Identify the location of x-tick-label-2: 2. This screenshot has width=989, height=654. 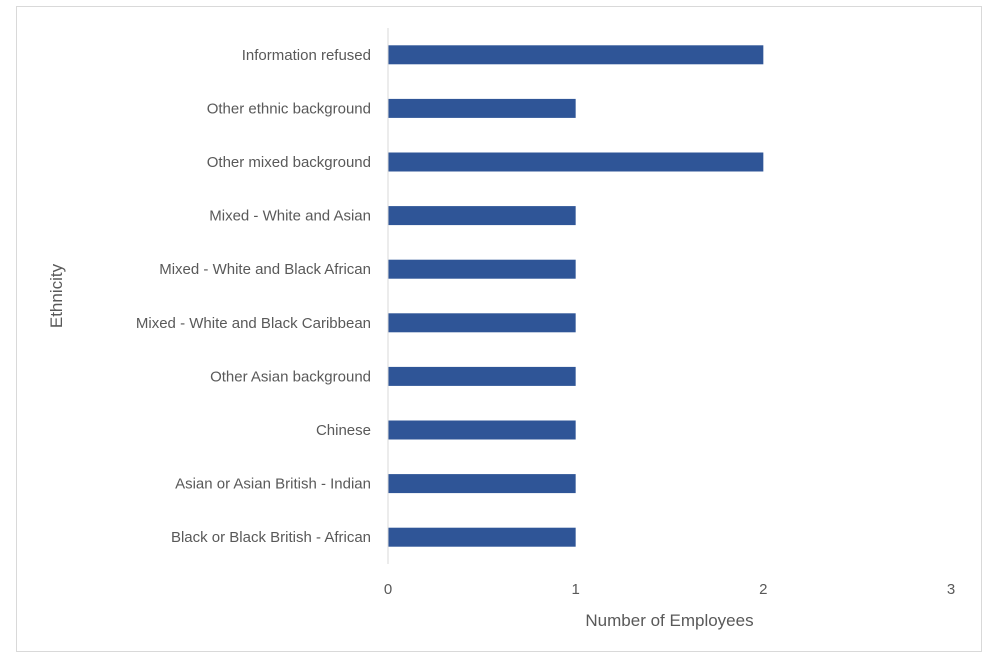
(763, 589).